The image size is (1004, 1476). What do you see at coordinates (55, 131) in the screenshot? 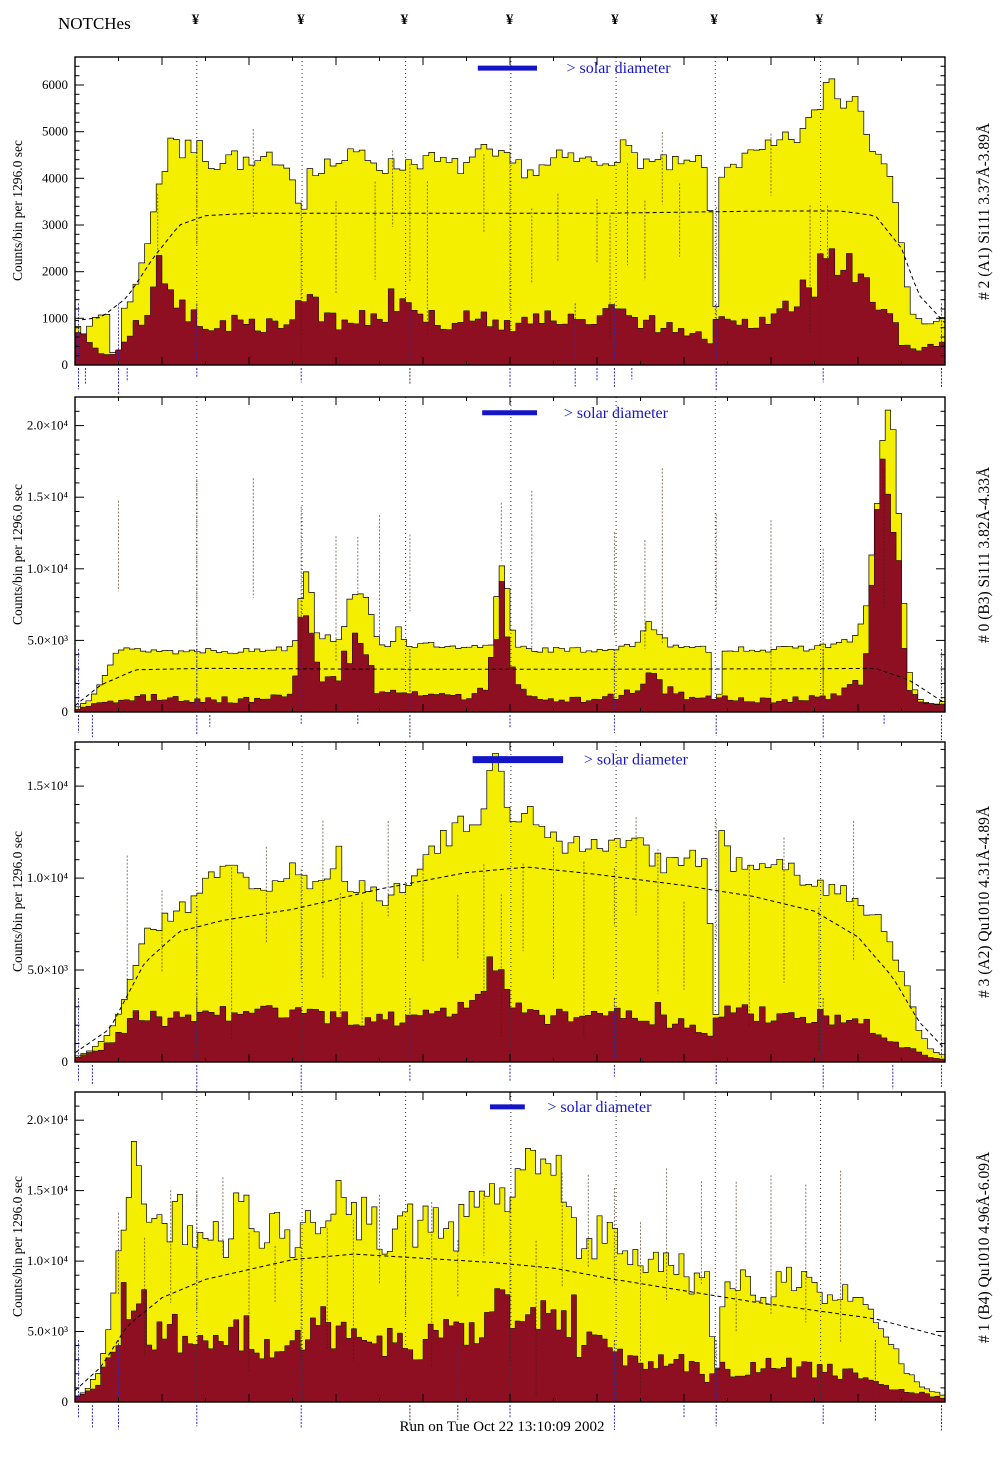
I see `svg-text: 5000` at bounding box center [55, 131].